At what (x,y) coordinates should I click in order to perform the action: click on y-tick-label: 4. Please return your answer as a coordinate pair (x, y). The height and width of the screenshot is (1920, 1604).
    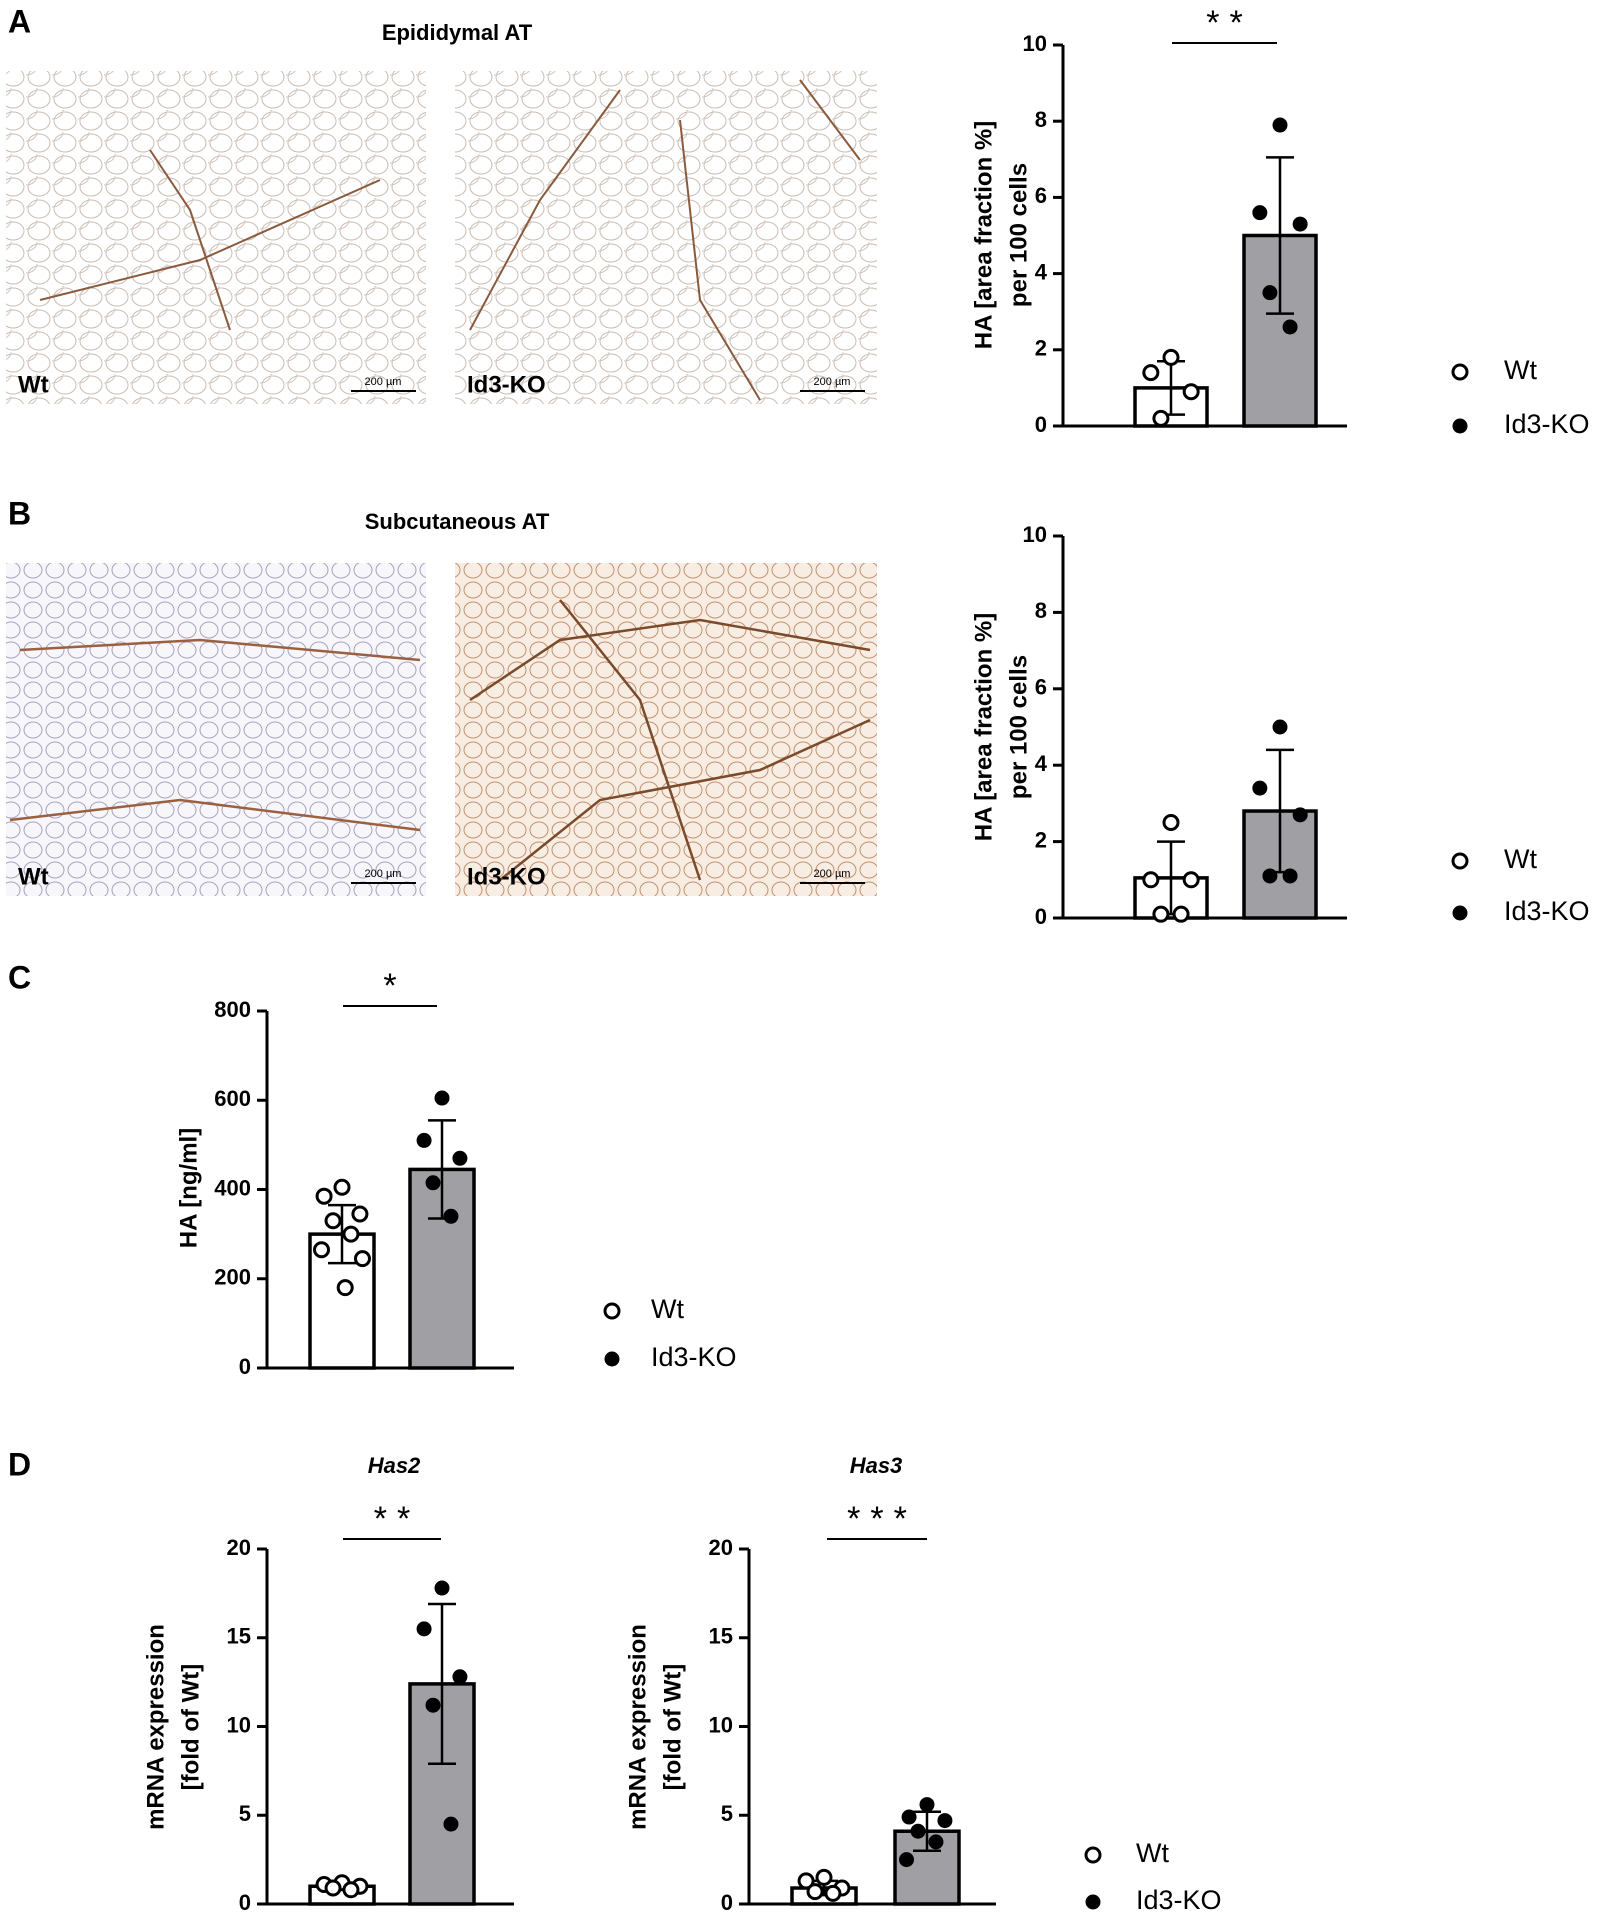
    Looking at the image, I should click on (1041, 271).